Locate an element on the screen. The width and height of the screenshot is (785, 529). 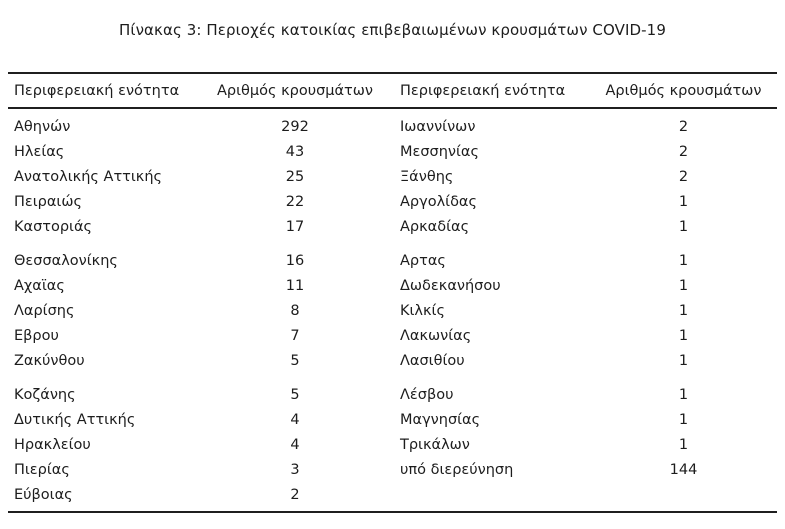
count-cell: 7 is located at coordinates (295, 335).